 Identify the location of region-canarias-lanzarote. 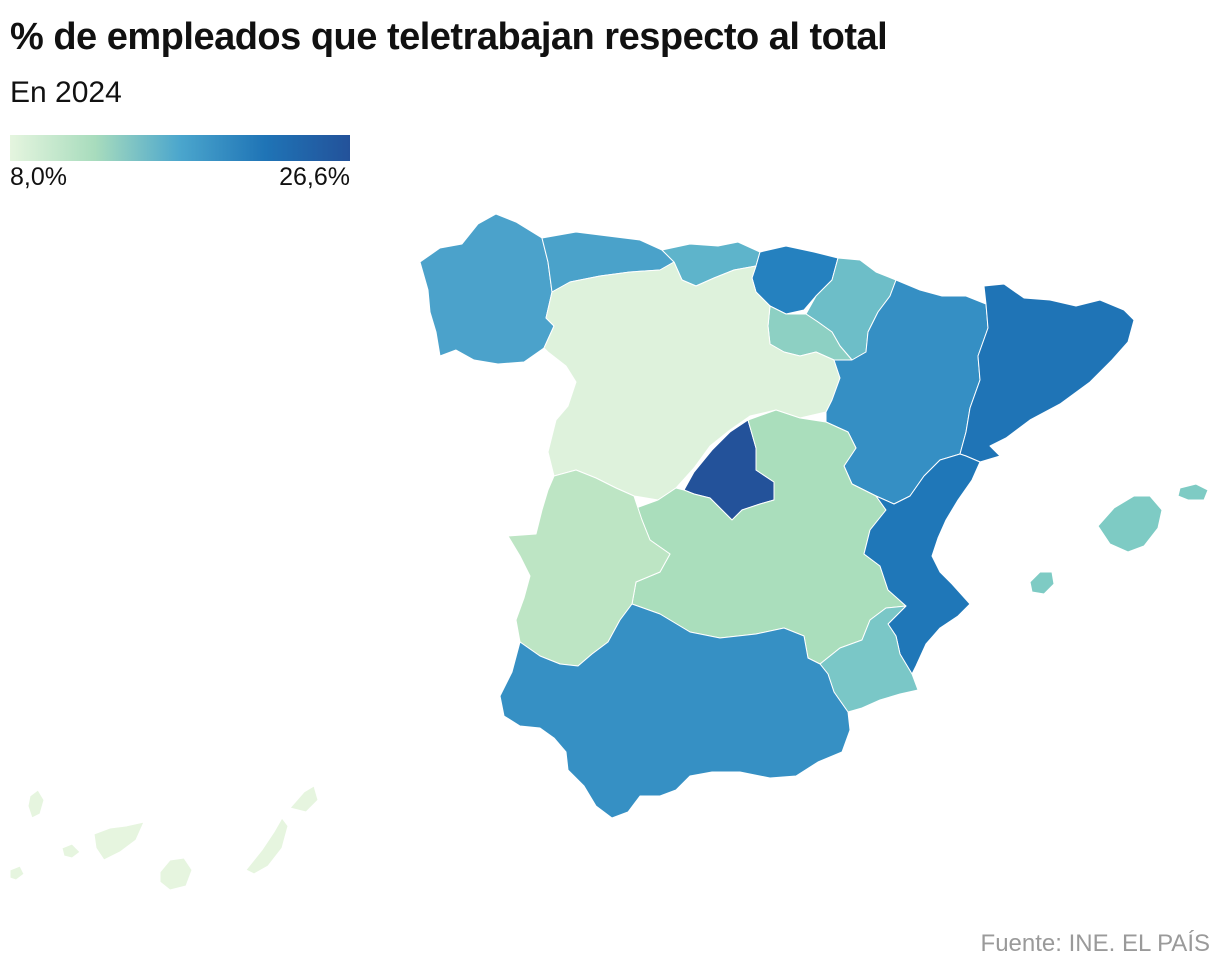
(304, 799).